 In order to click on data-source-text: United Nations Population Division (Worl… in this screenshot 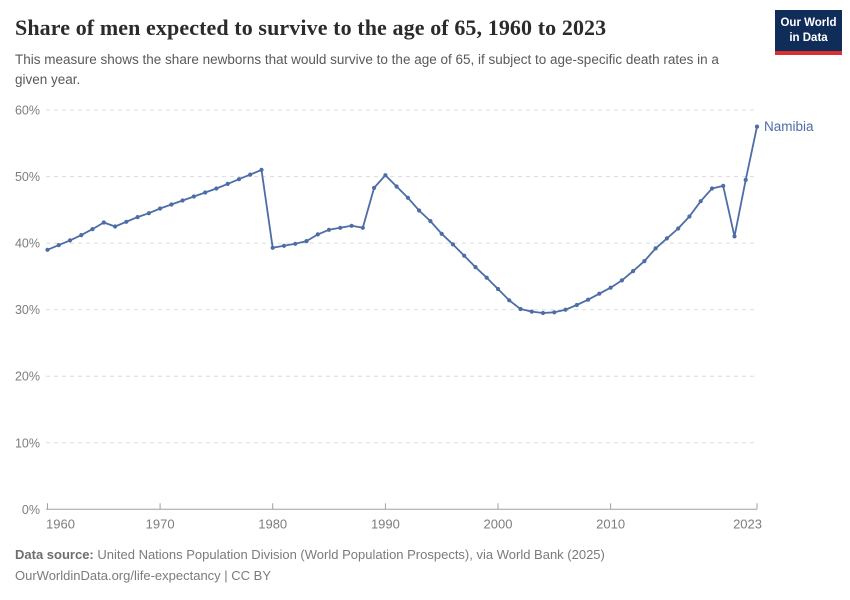, I will do `click(351, 554)`.